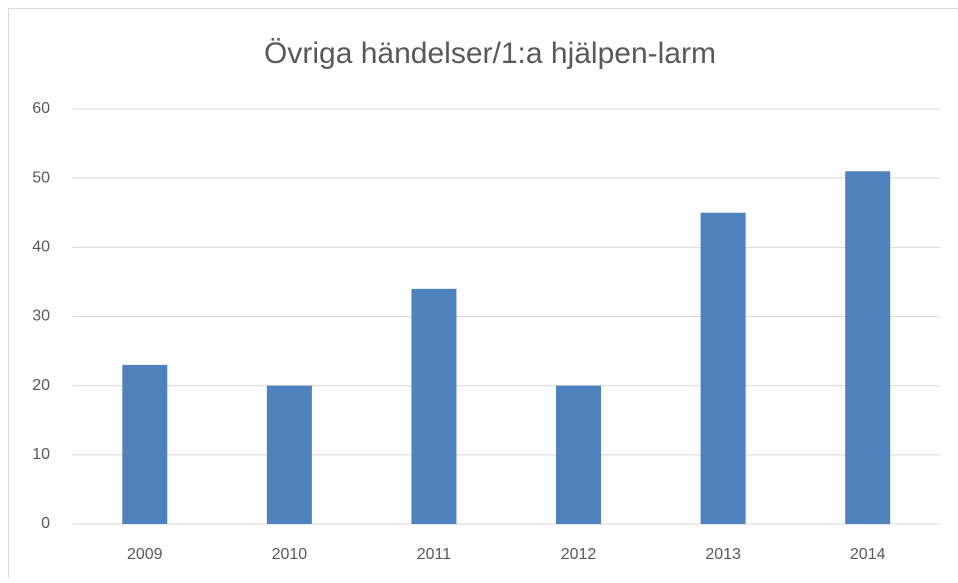 The image size is (958, 583). What do you see at coordinates (434, 554) in the screenshot?
I see `x-tick-label: 2011` at bounding box center [434, 554].